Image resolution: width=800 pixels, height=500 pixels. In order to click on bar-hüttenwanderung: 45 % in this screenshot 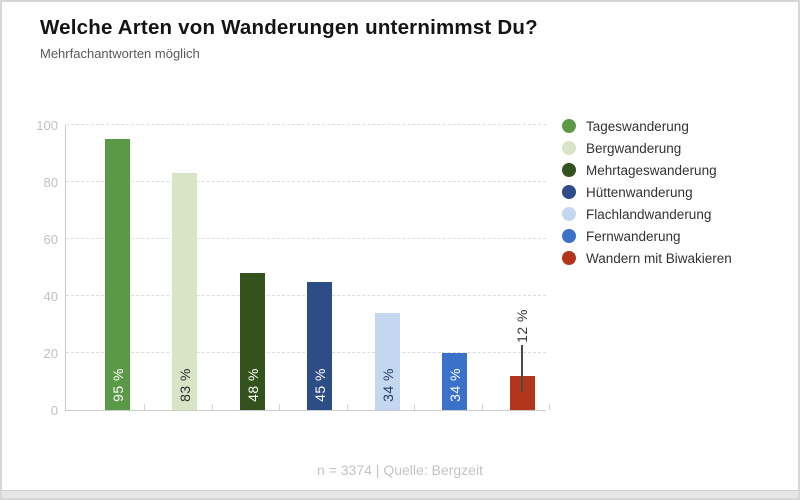, I will do `click(319, 346)`.